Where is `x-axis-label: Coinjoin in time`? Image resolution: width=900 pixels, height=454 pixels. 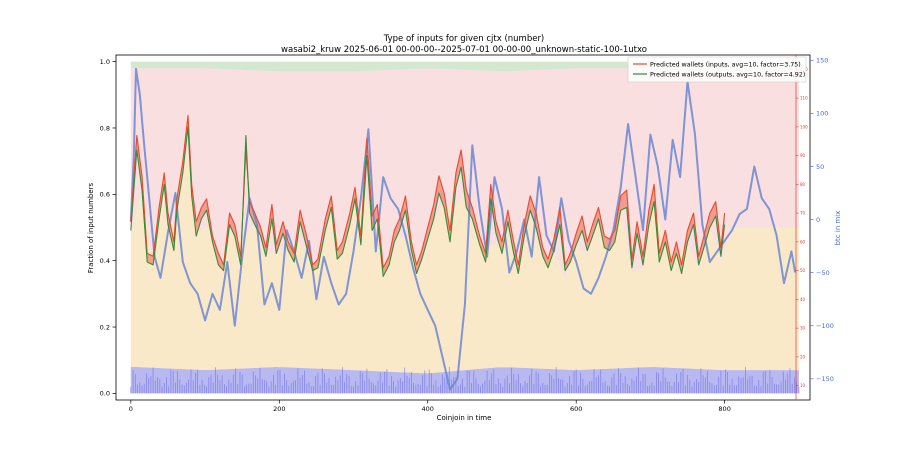 x-axis-label: Coinjoin in time is located at coordinates (464, 418).